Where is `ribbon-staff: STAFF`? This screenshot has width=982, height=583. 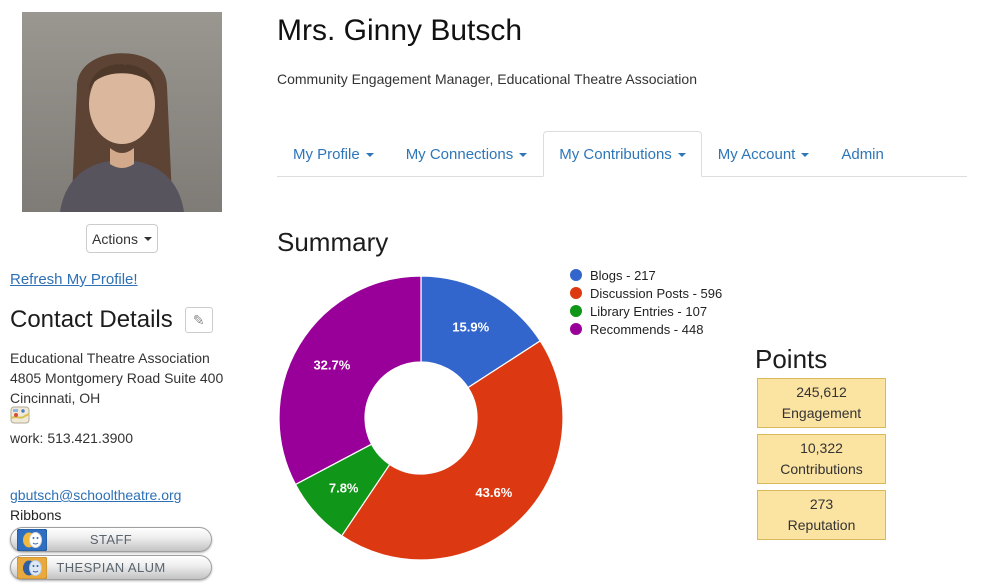 ribbon-staff: STAFF is located at coordinates (111, 539).